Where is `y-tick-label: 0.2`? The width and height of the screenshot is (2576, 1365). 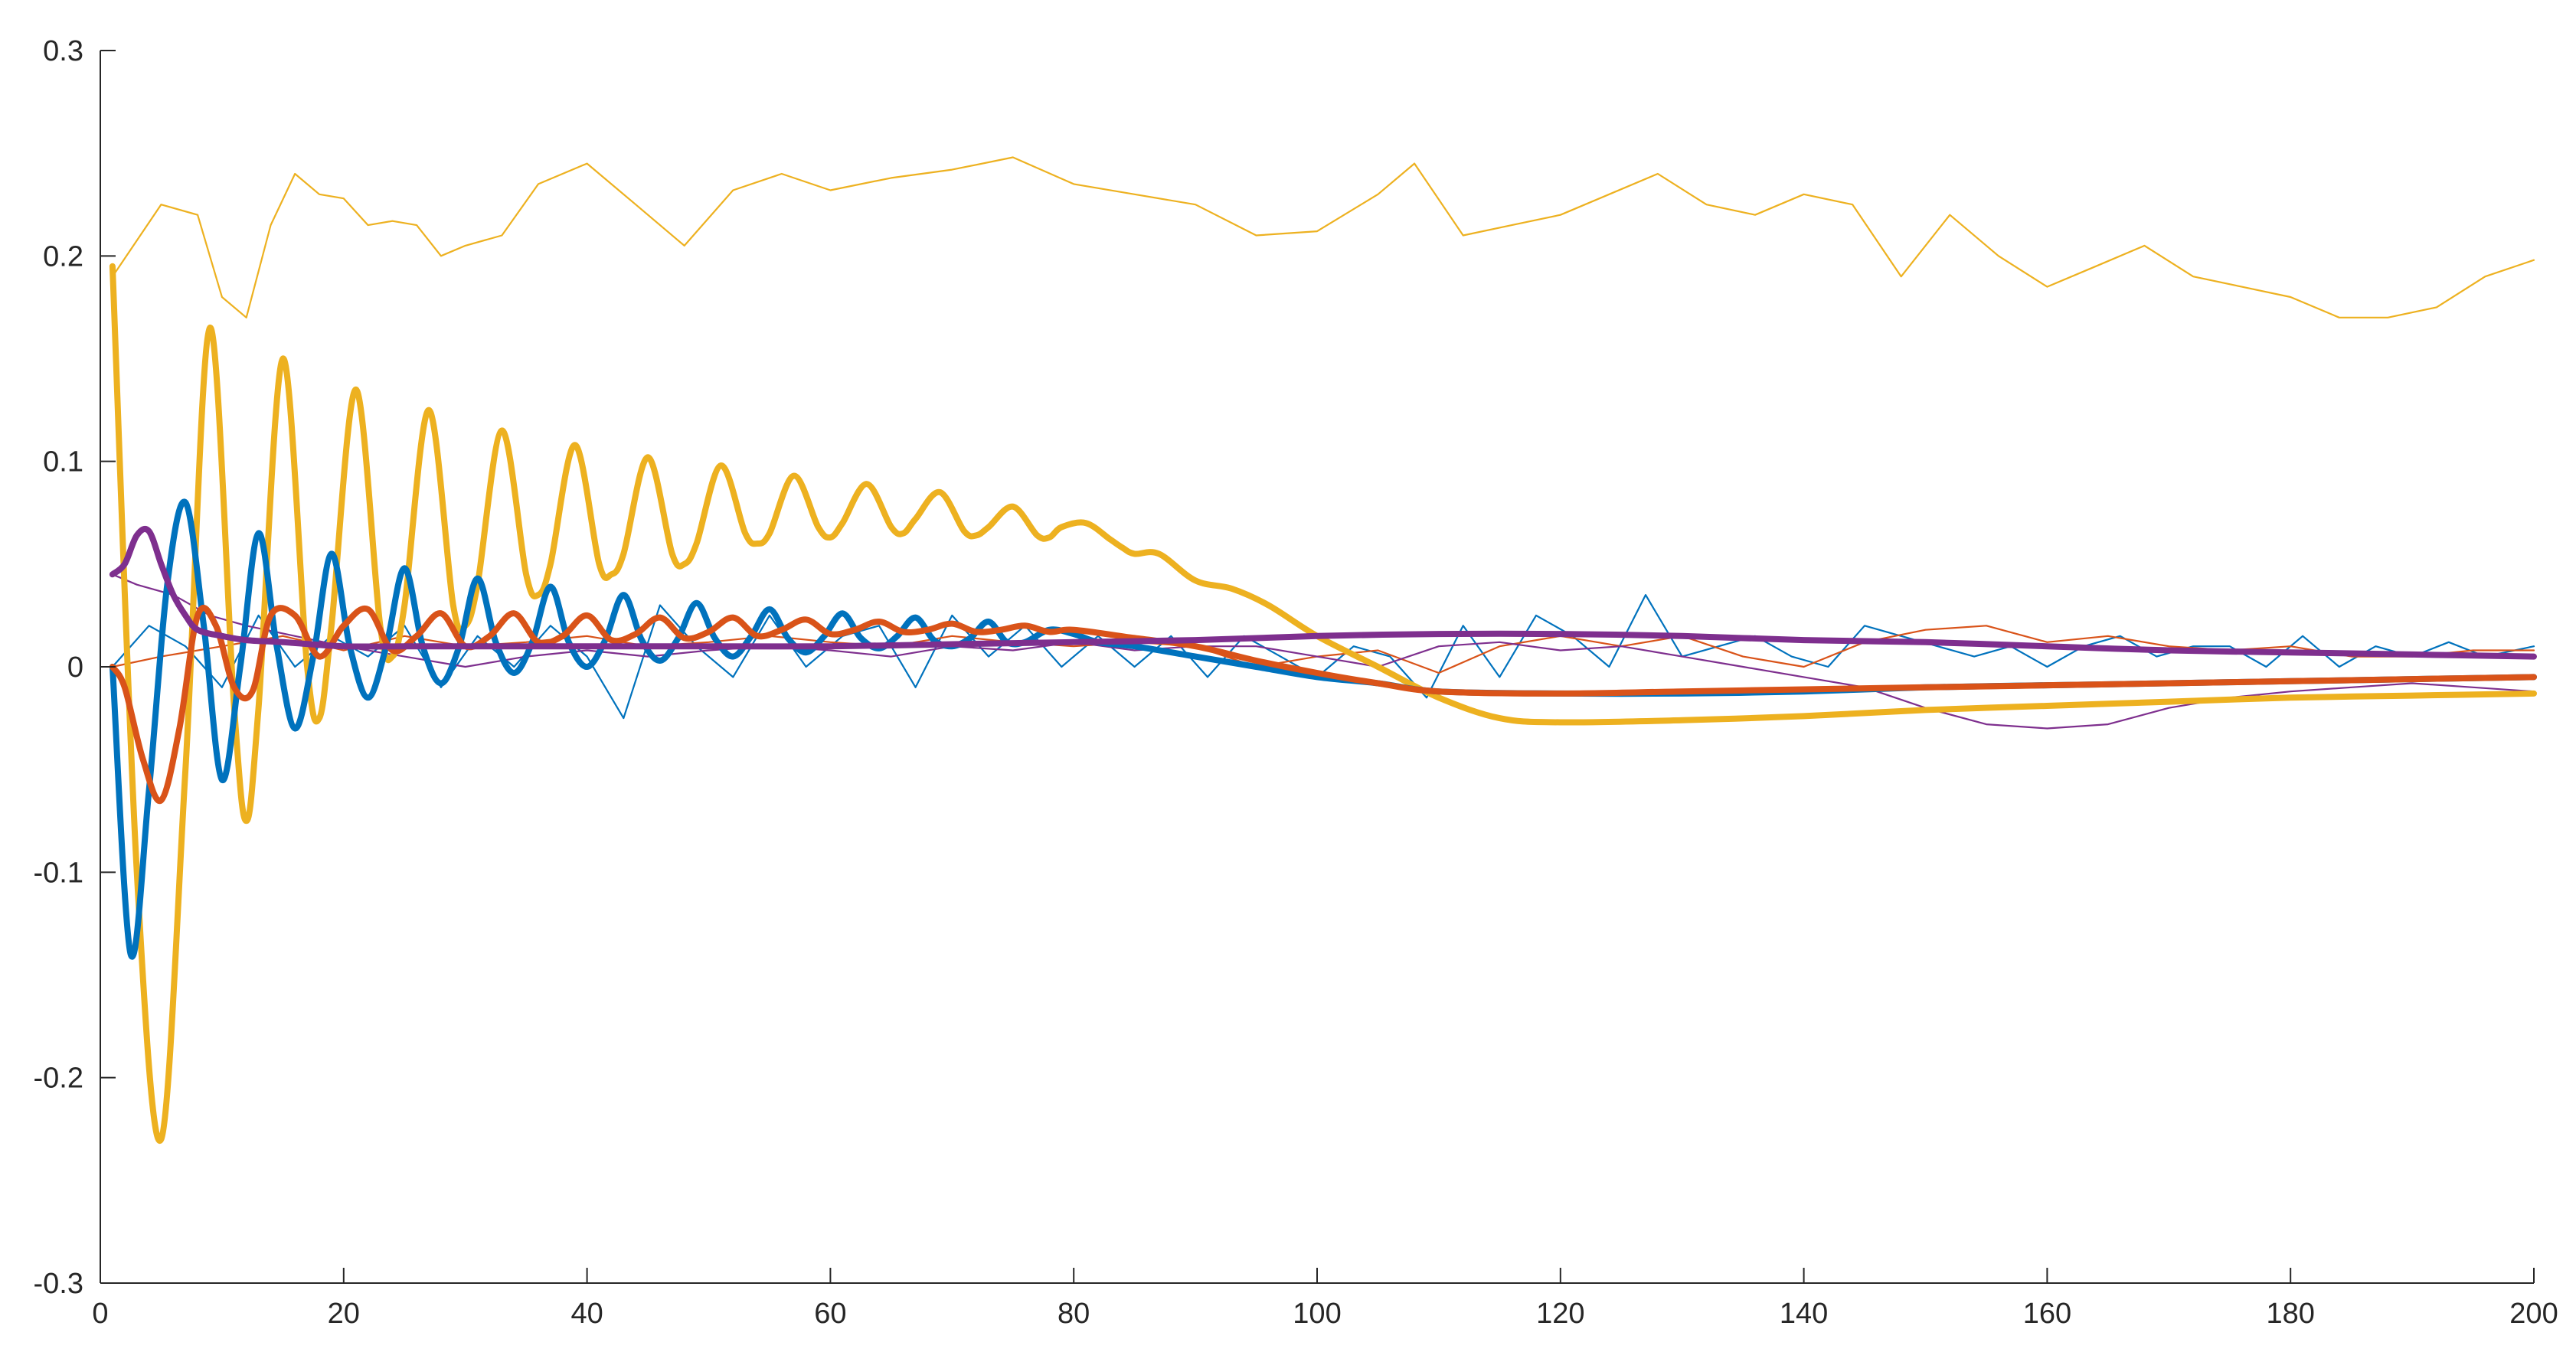 y-tick-label: 0.2 is located at coordinates (63, 256).